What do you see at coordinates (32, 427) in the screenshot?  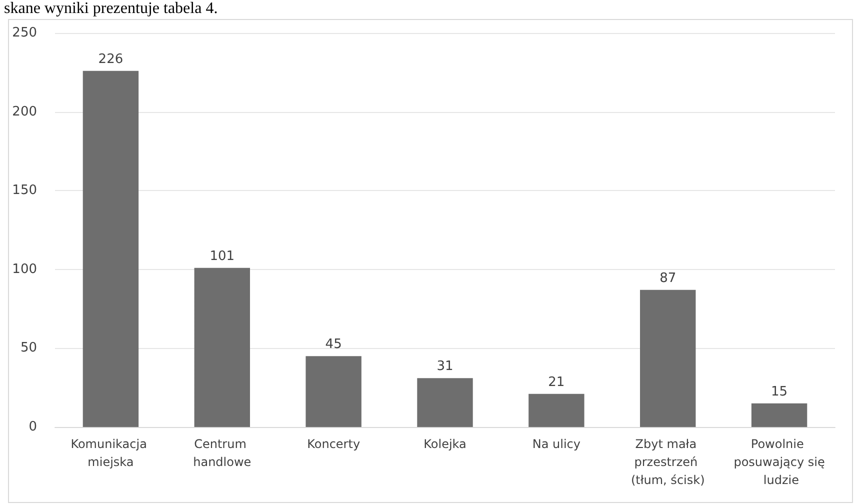 I see `y-tick-label: 0` at bounding box center [32, 427].